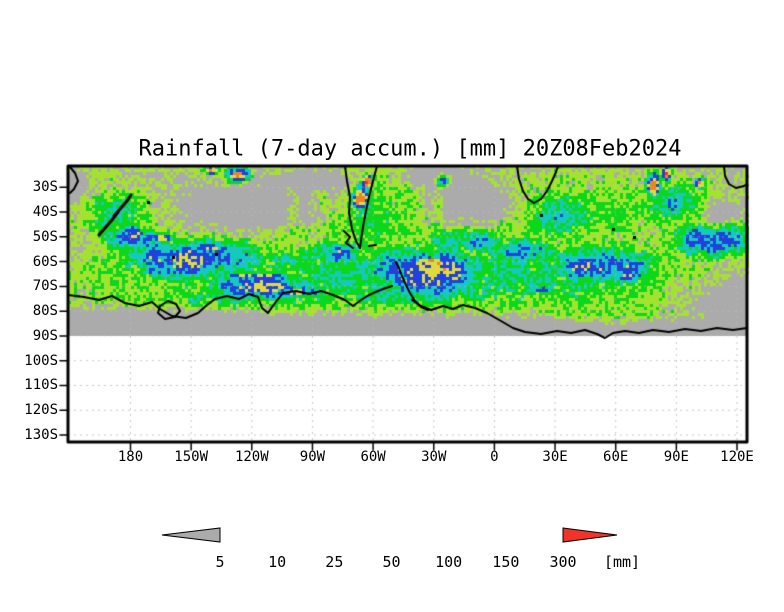  I want to click on lon-label: 60E, so click(616, 457).